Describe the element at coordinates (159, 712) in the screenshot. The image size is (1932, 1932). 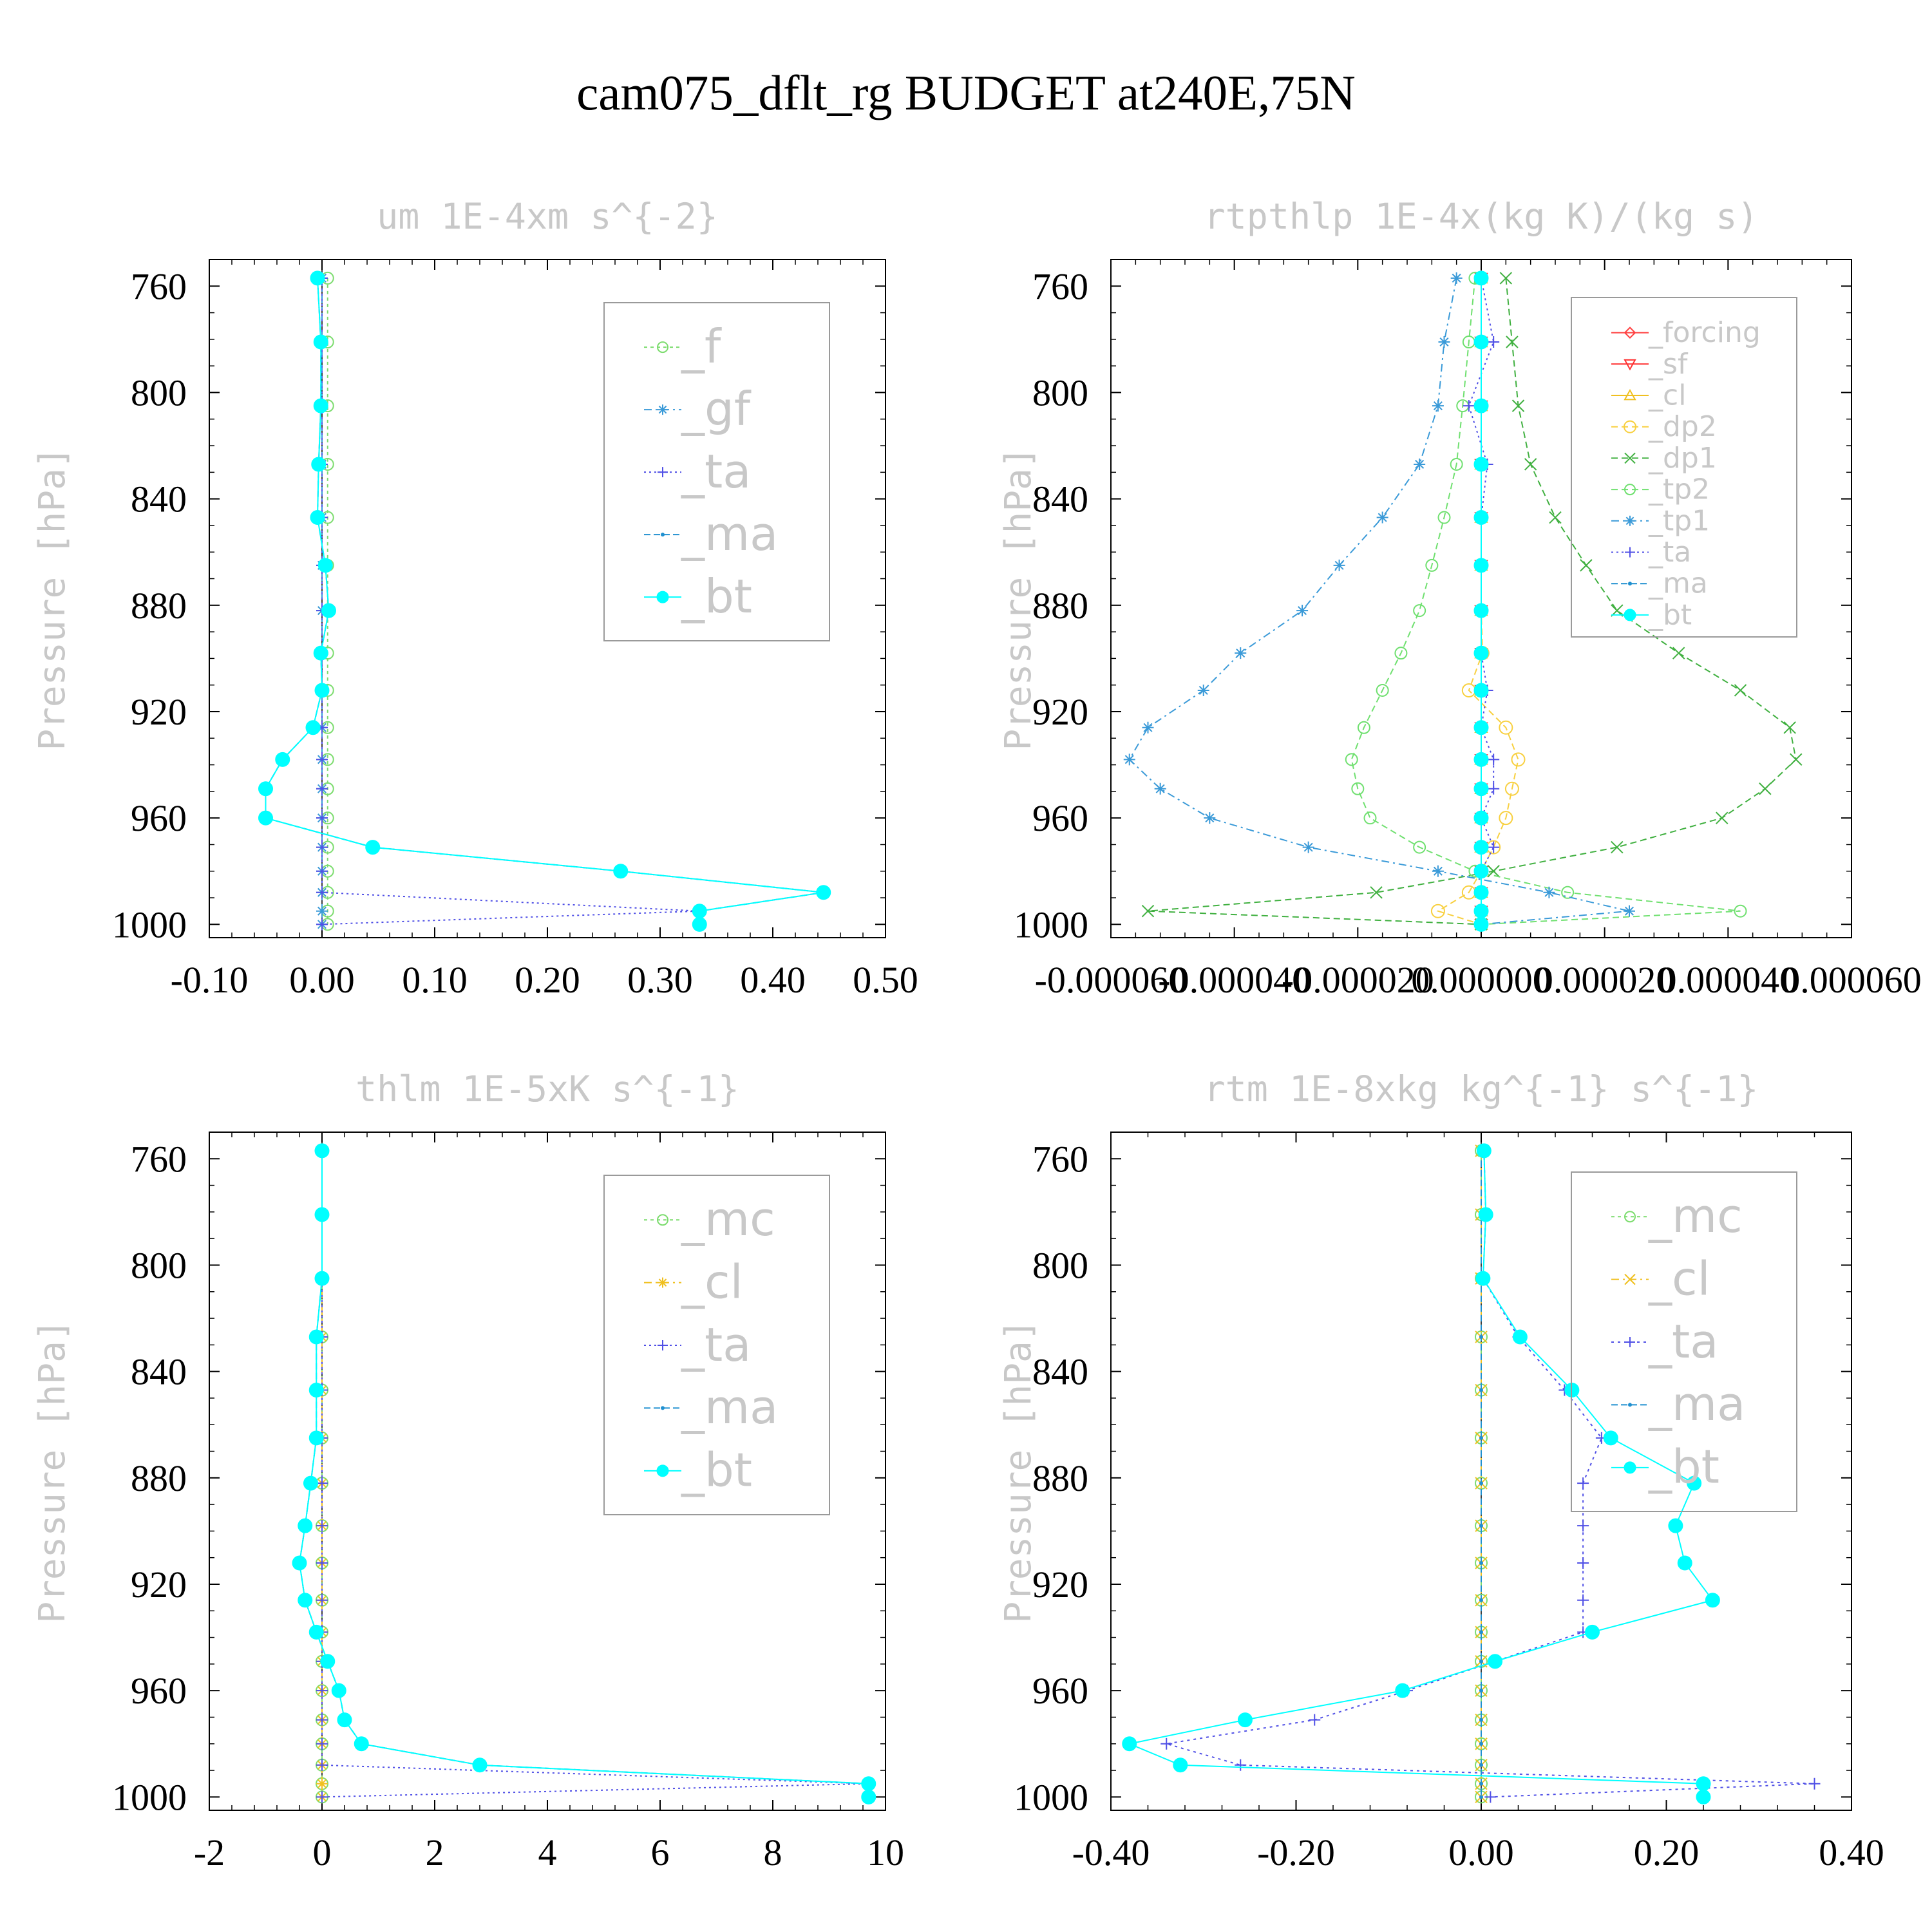
I see `y-tick-label: 920` at that location.